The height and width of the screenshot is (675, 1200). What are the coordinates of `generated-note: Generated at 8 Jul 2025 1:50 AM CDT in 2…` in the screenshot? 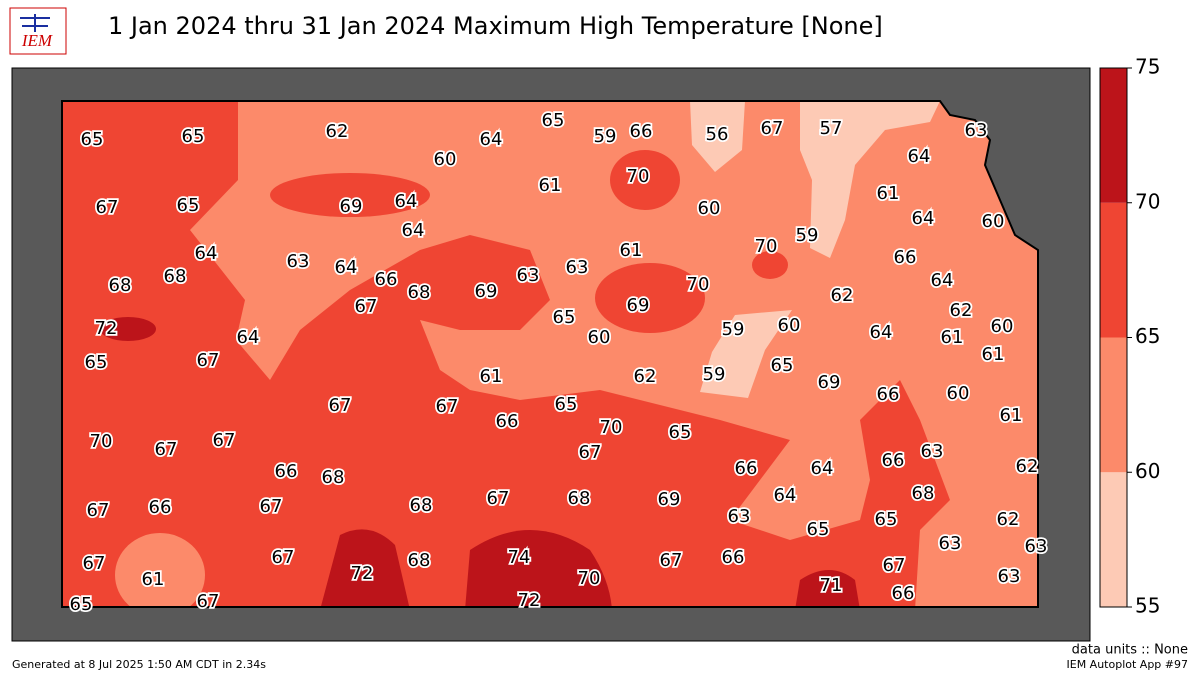 It's located at (139, 664).